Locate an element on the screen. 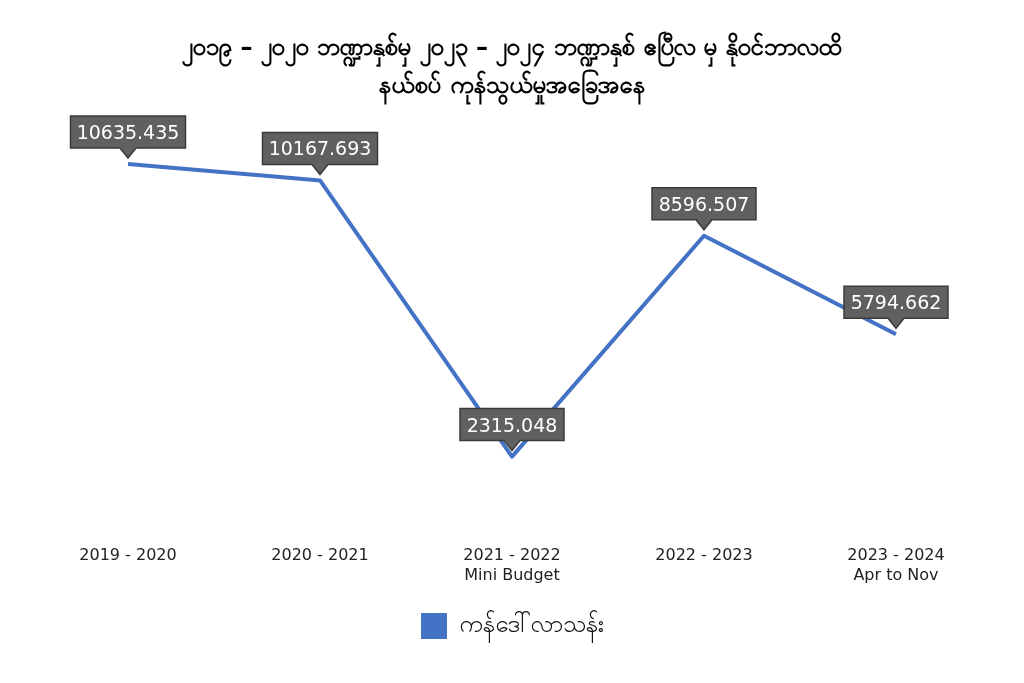 The image size is (1024, 683). x-tick-label: 2021 - 2022 Mini Budget is located at coordinates (512, 564).